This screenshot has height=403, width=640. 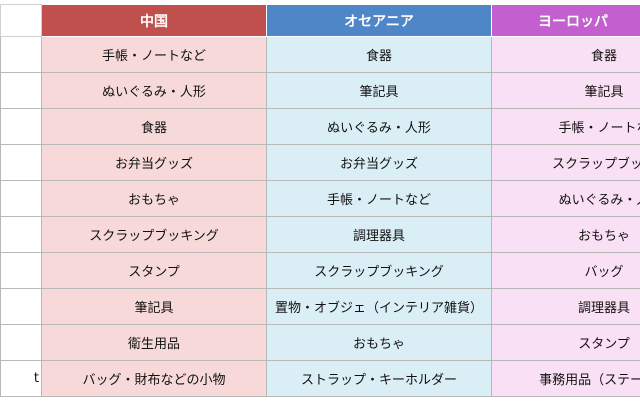 I want to click on table-row: 手帳・ノートなど 食器 食器, so click(x=320, y=54).